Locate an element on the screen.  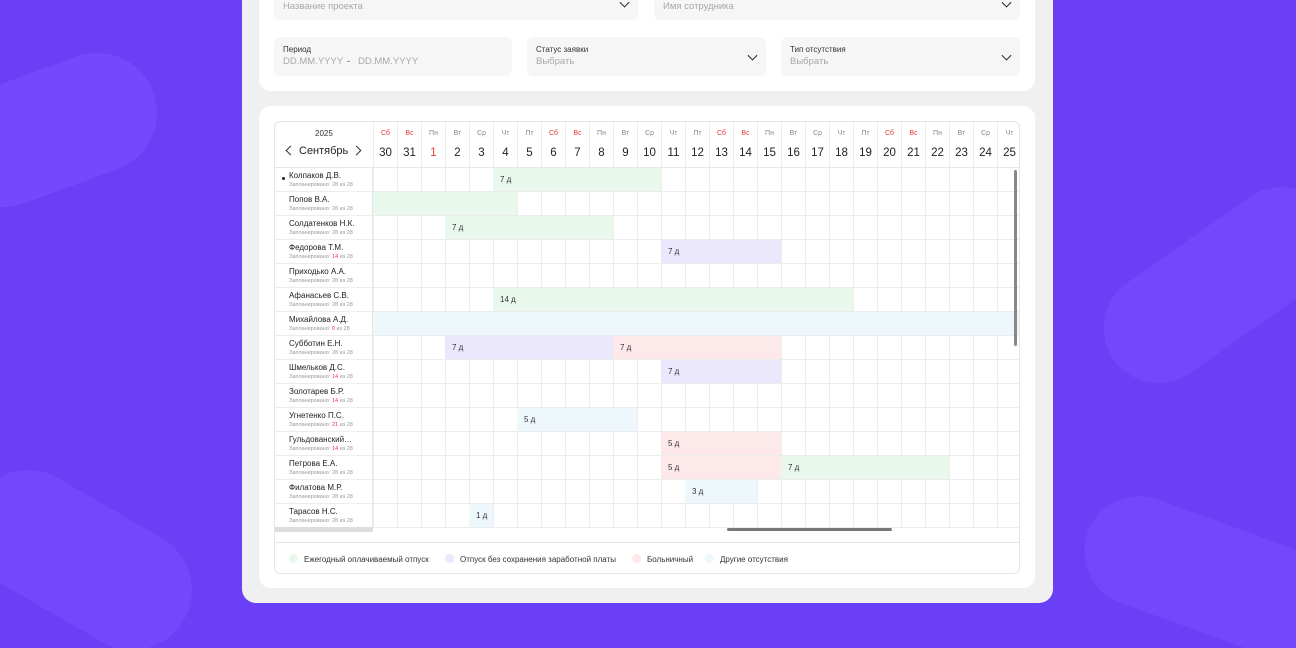
absence-bar is located at coordinates (445, 203).